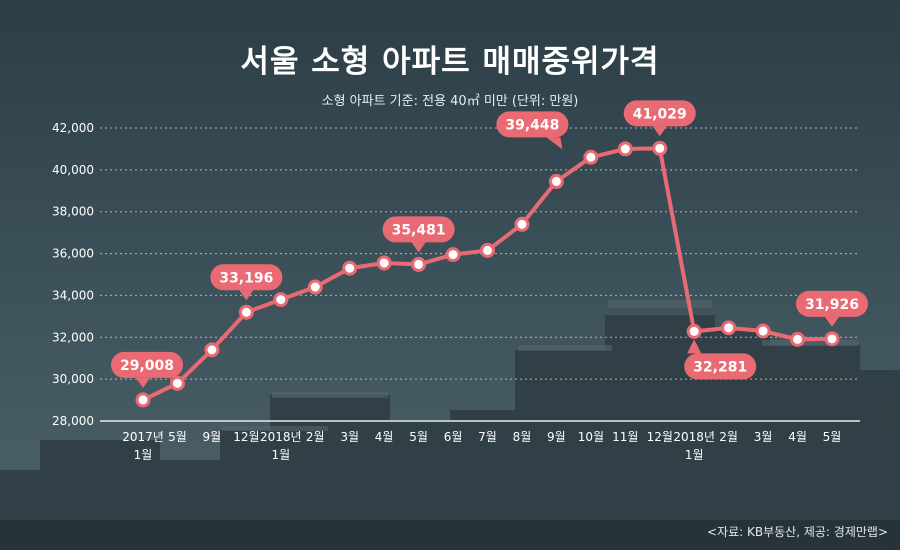 The width and height of the screenshot is (900, 550). I want to click on y-tick-label: 34,000, so click(73, 295).